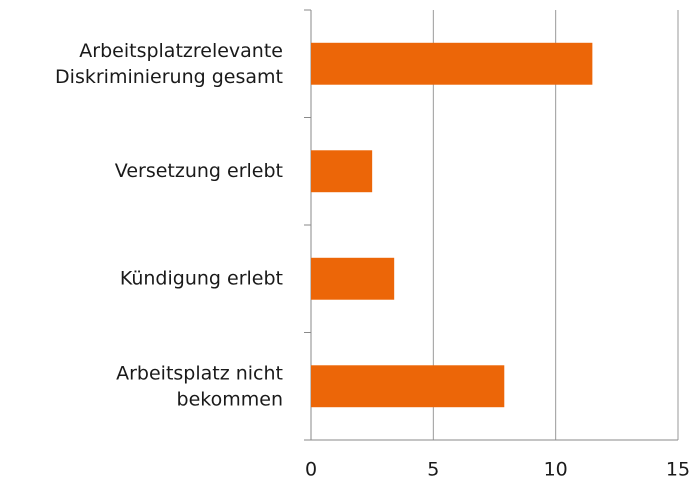  What do you see at coordinates (433, 470) in the screenshot?
I see `x-tick-label: 5` at bounding box center [433, 470].